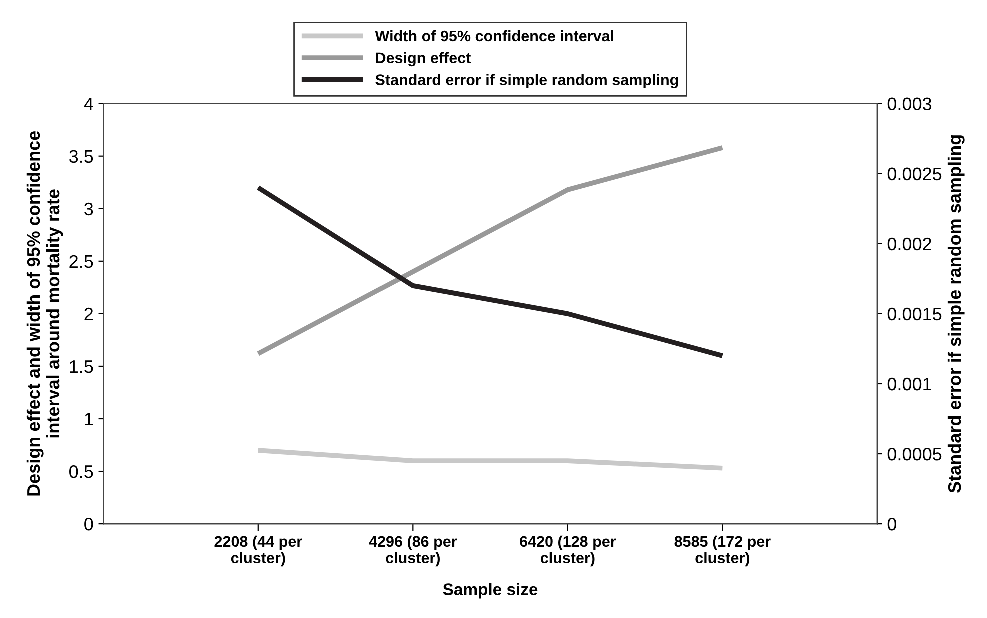  I want to click on y2-tick-label: 0.0005, so click(915, 454).